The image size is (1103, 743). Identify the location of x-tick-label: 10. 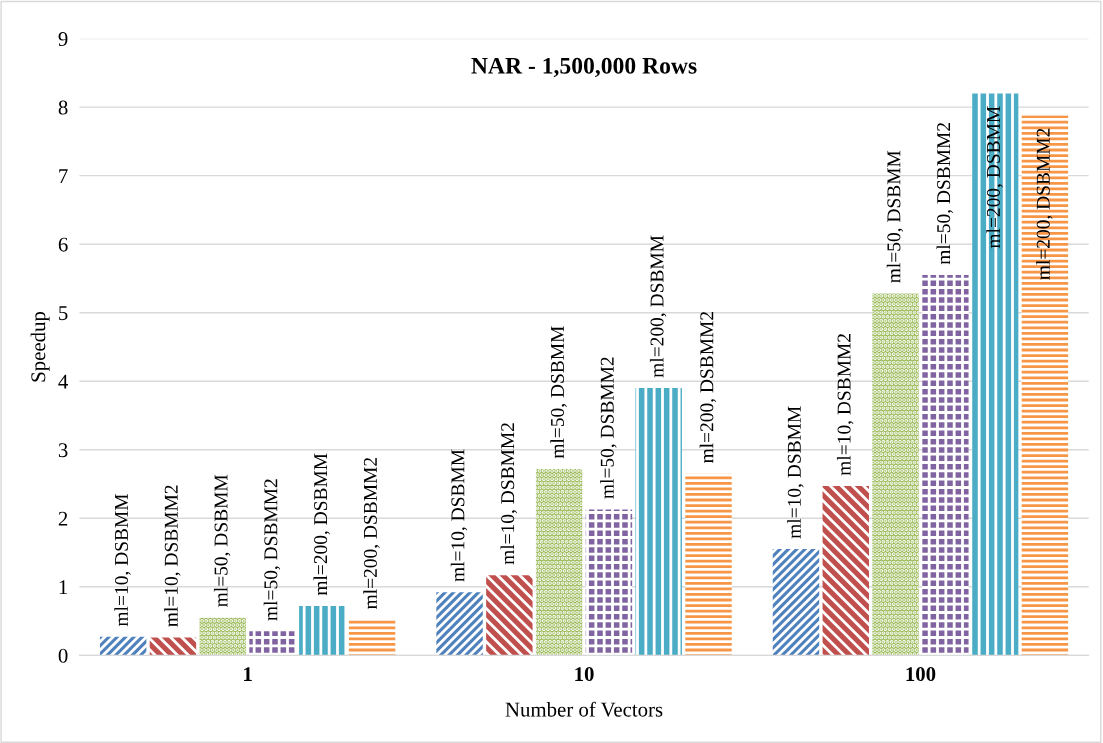
(584, 674).